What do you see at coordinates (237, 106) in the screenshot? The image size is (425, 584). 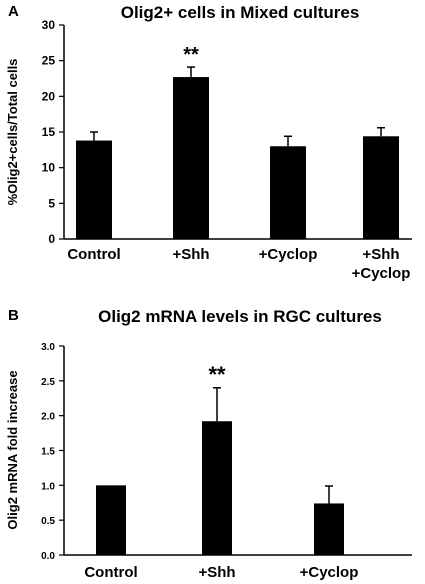 I see `chart-a-error-bars` at bounding box center [237, 106].